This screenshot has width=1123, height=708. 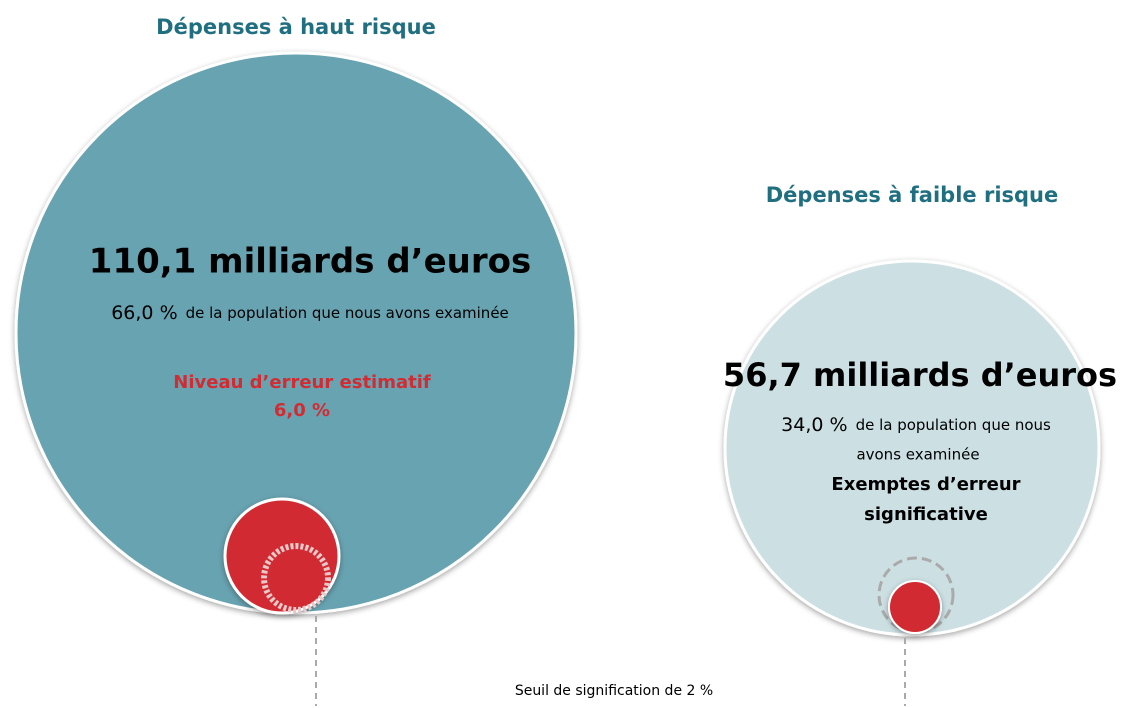 I want to click on low-risk-title: Dépenses à faible risque, so click(x=912, y=195).